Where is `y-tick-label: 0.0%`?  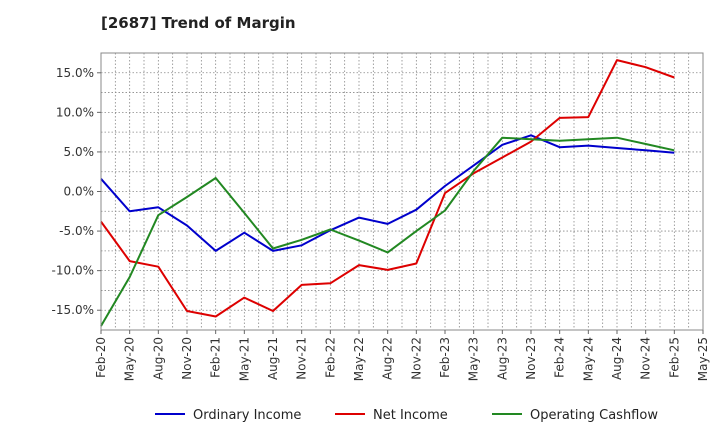
y-tick-label: 0.0% is located at coordinates (79, 192).